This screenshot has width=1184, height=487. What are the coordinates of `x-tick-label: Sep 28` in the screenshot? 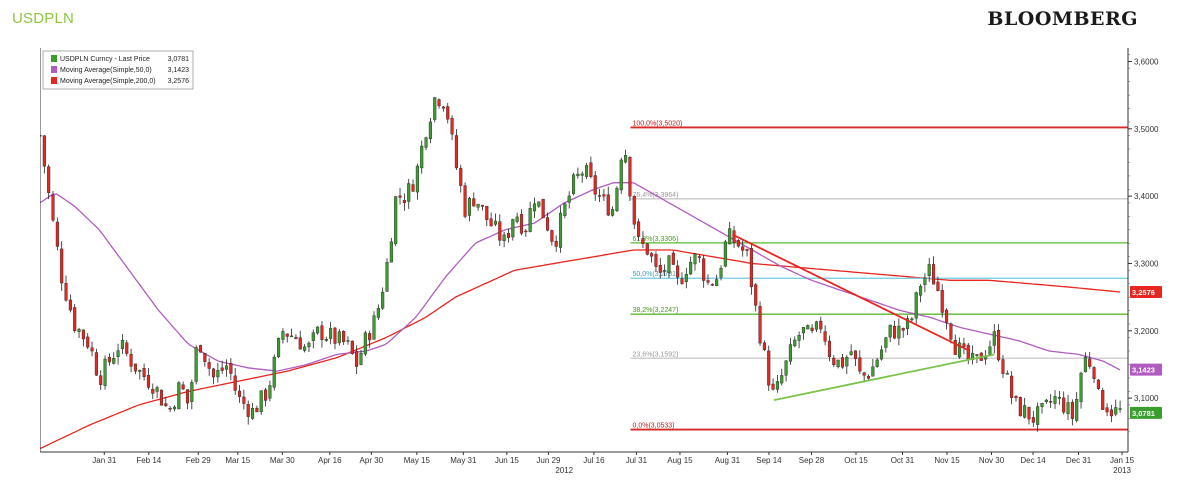 It's located at (812, 460).